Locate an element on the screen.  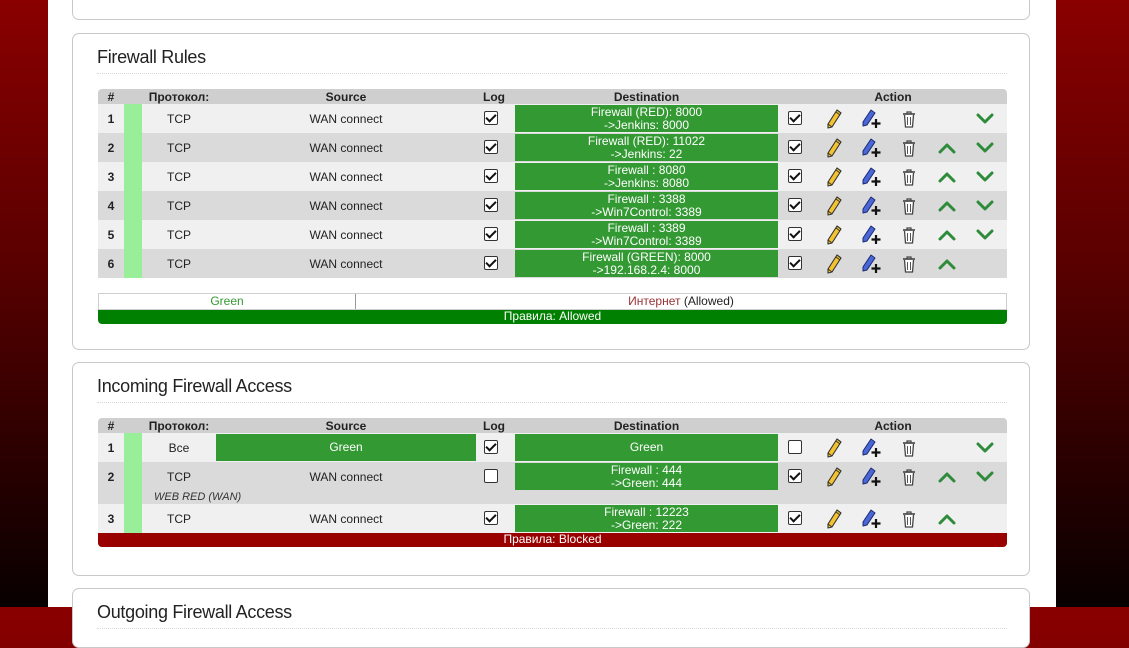
col-action: Action is located at coordinates (893, 97).